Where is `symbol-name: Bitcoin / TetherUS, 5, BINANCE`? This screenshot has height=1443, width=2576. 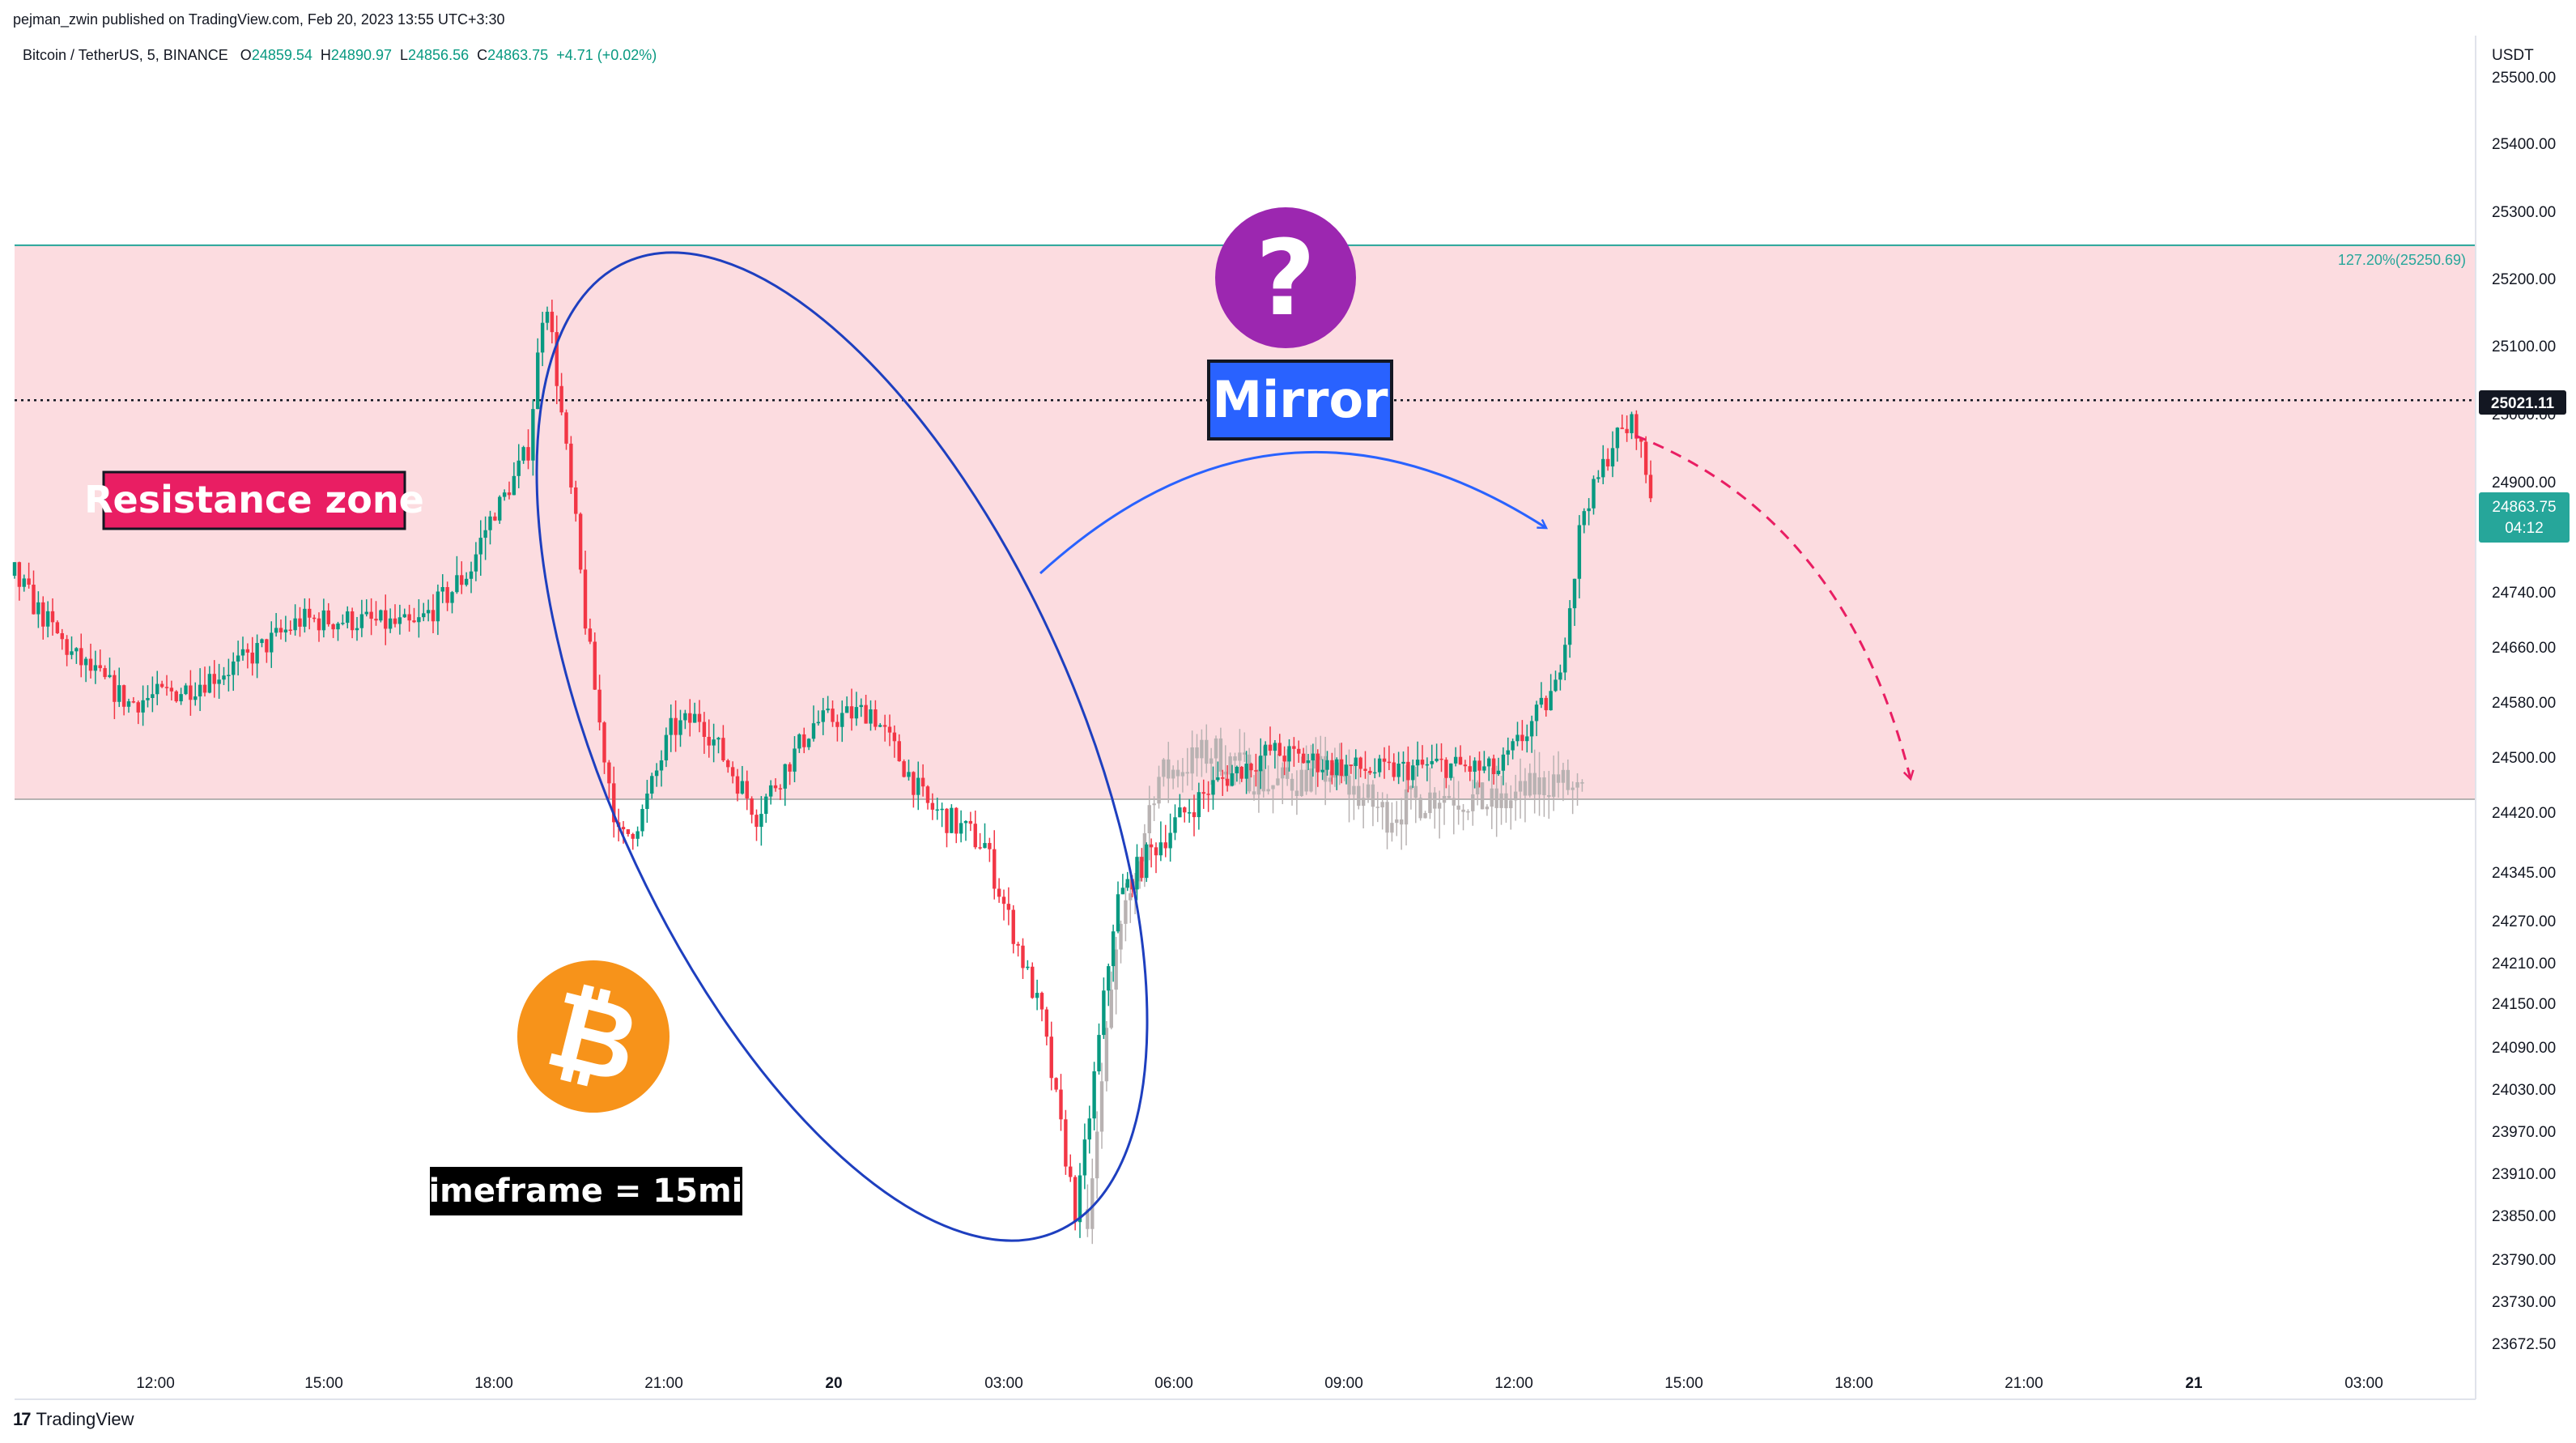 symbol-name: Bitcoin / TetherUS, 5, BINANCE is located at coordinates (125, 55).